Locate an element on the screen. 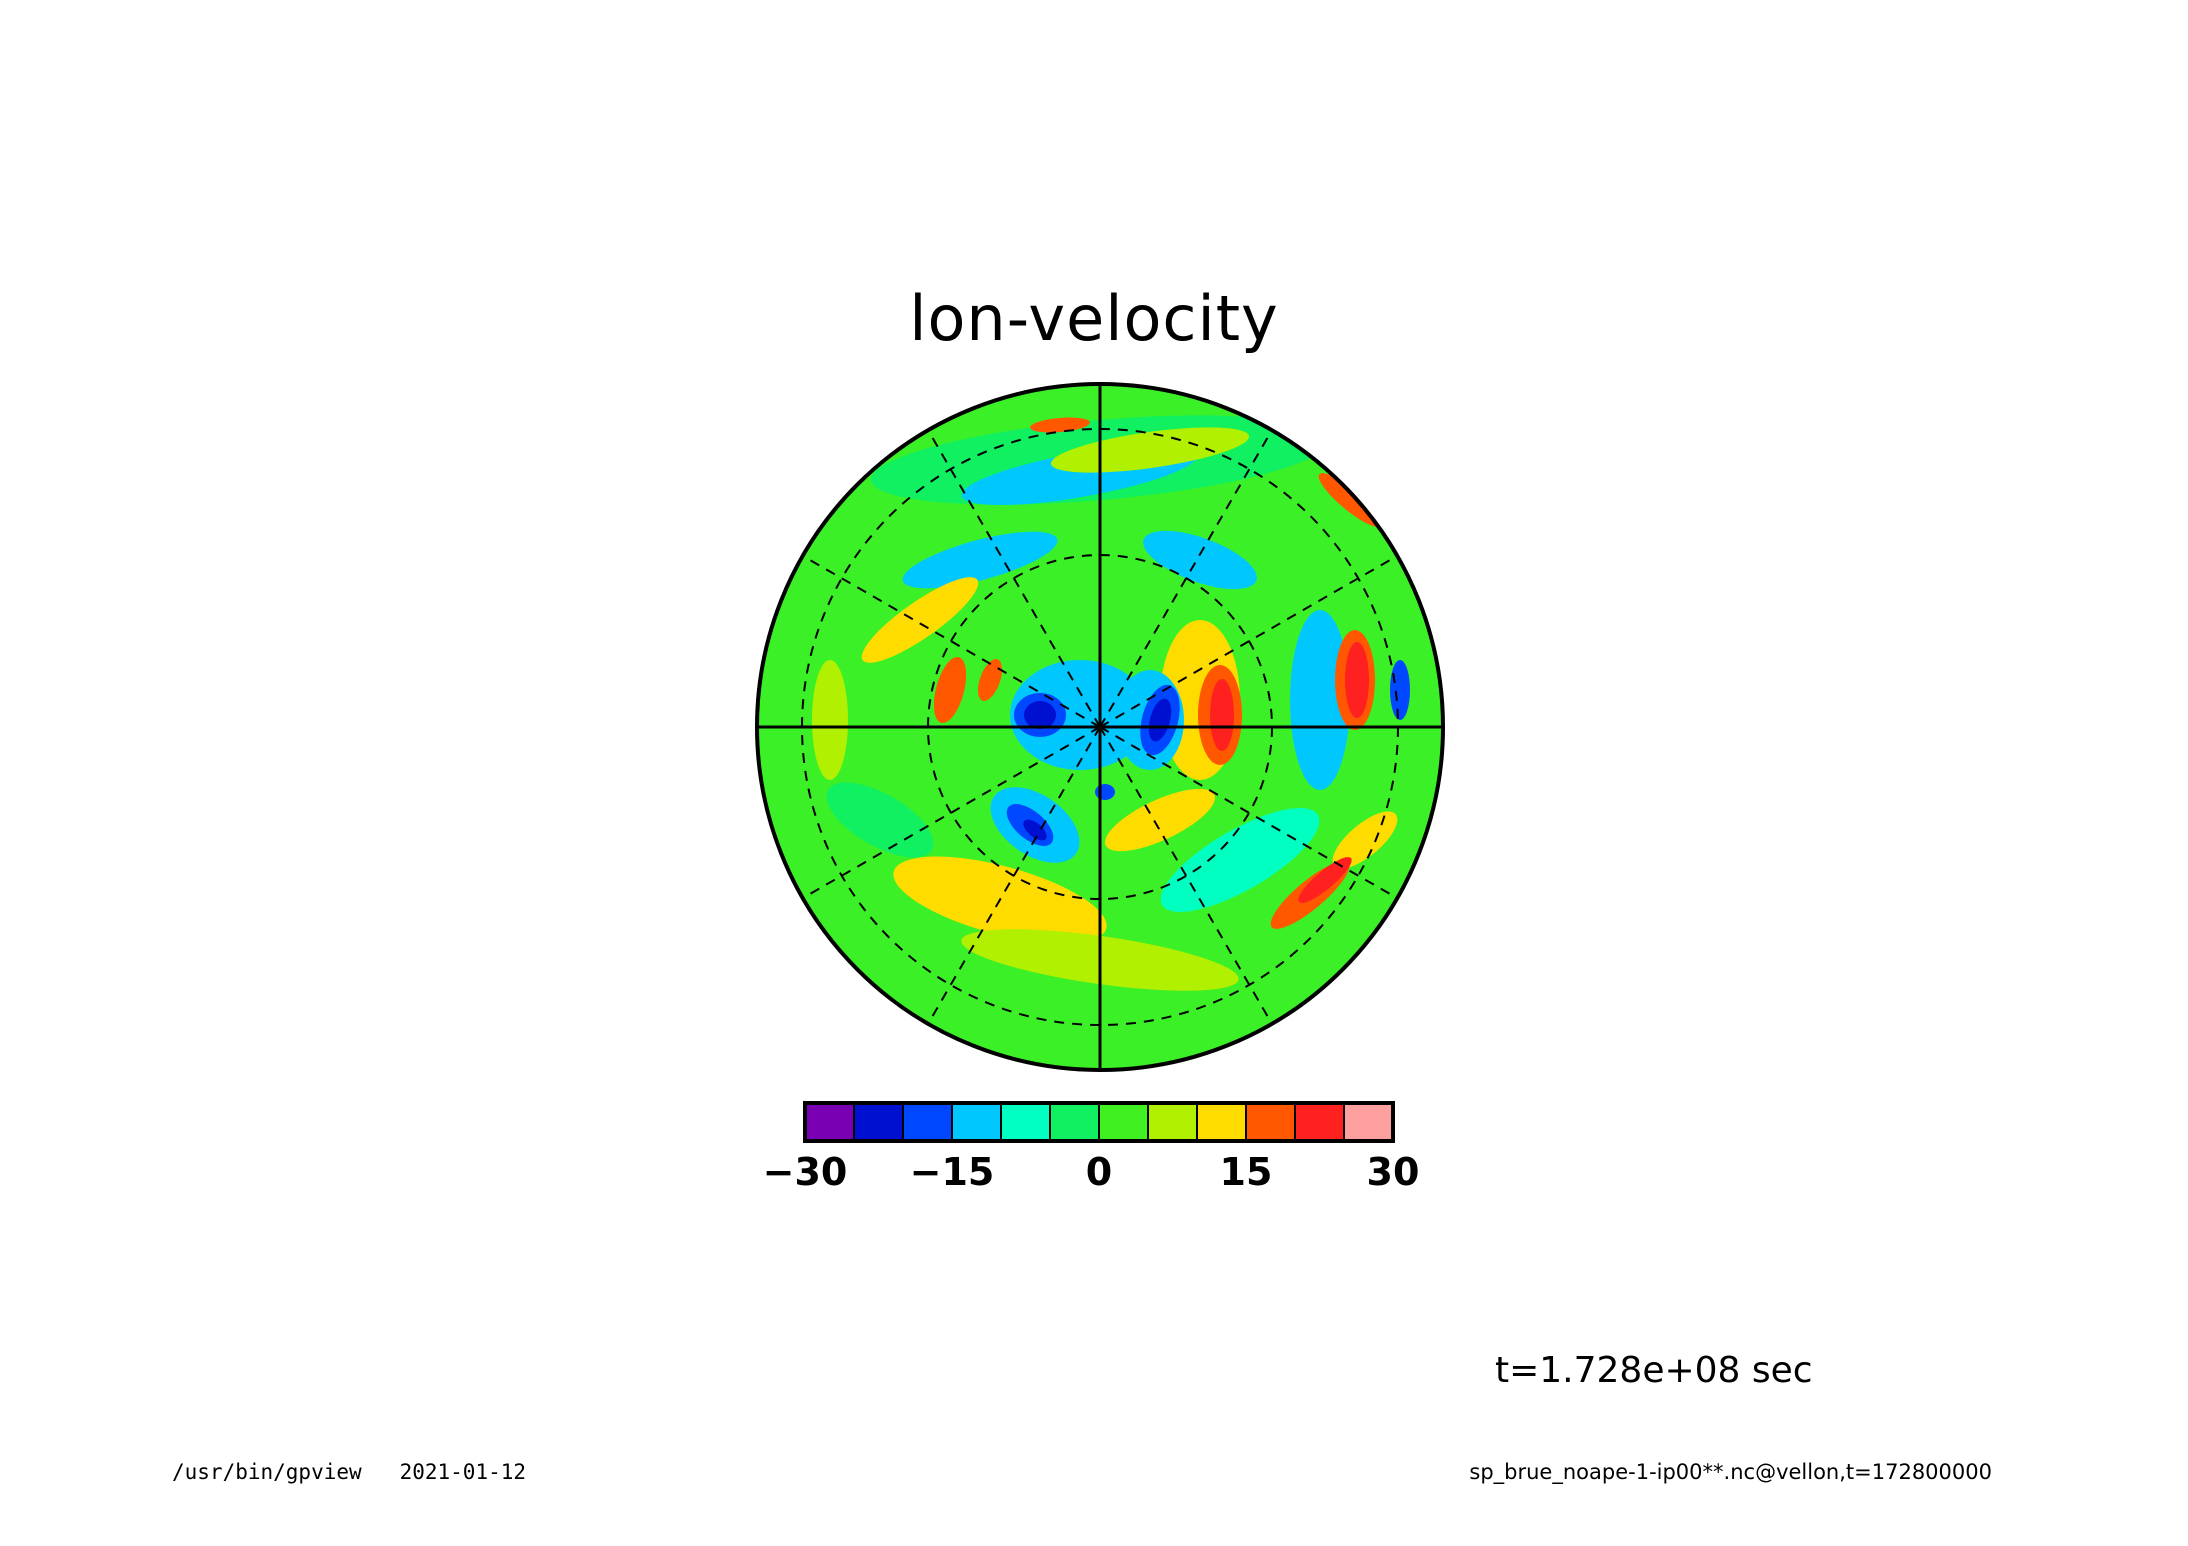 Image resolution: width=2188 pixels, height=1546 pixels. program-path: /usr/bin/gpview is located at coordinates (267, 1472).